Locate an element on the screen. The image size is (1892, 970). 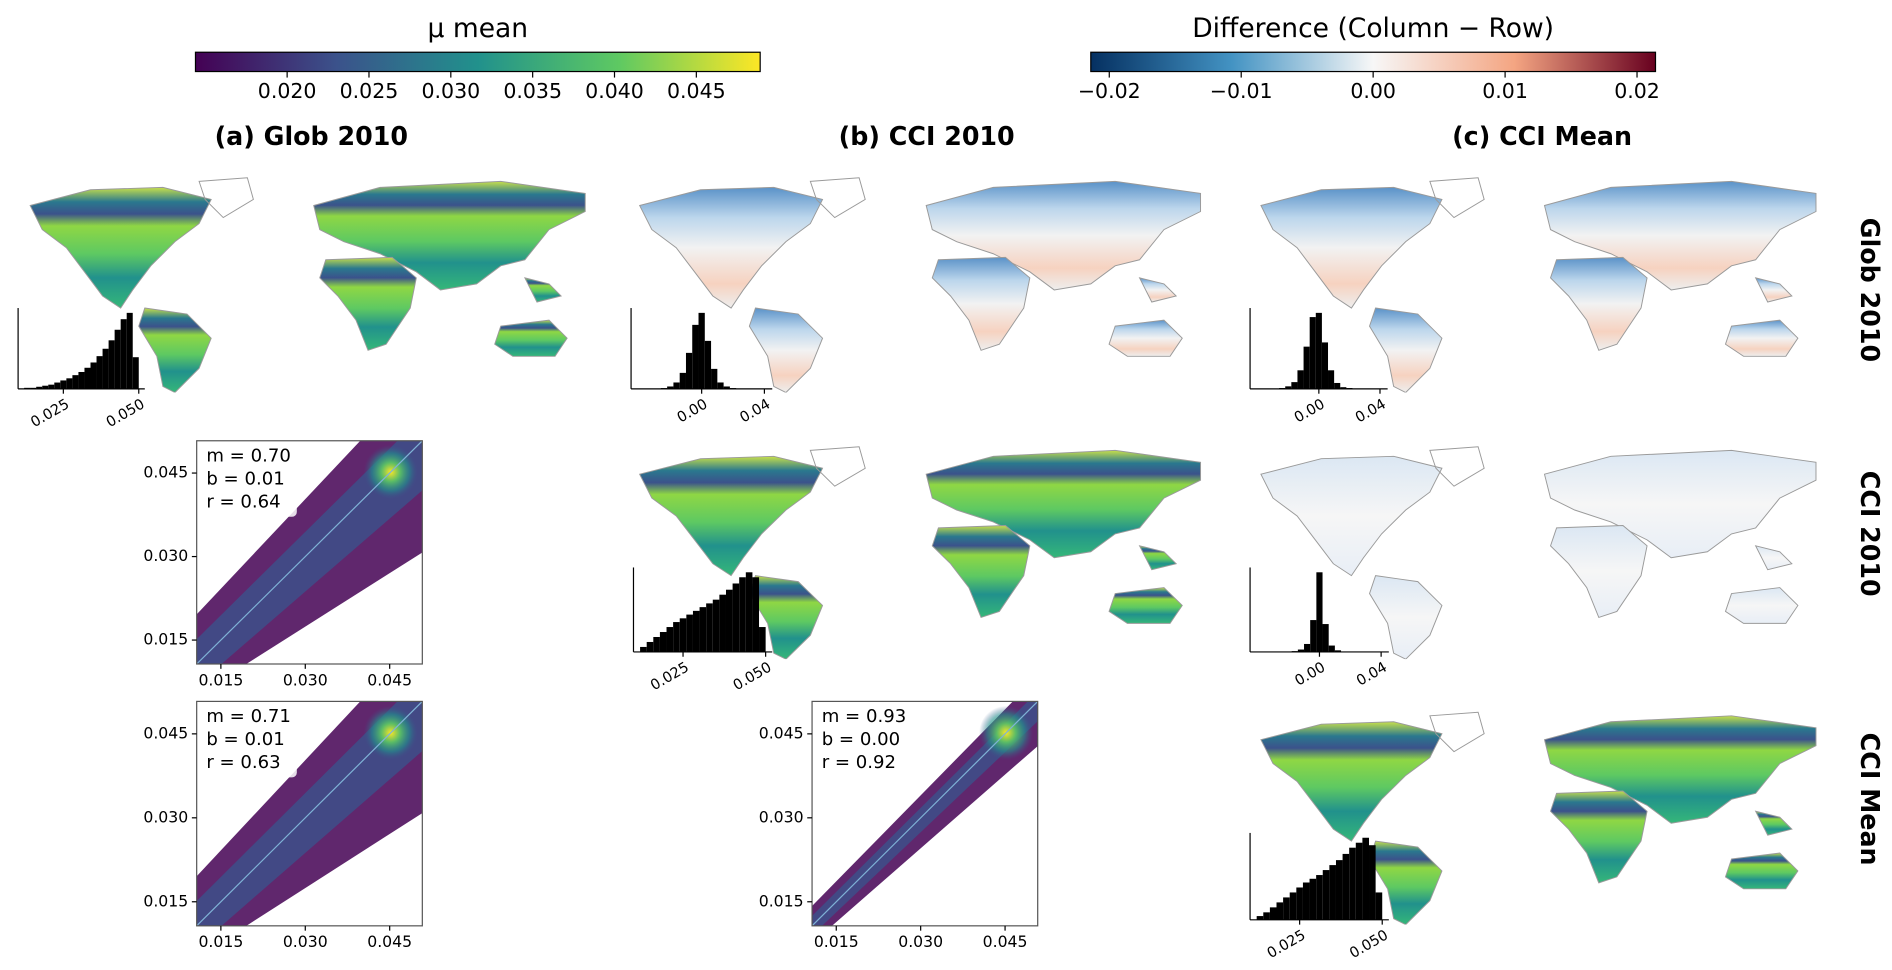
column-title: (c) CCI Mean is located at coordinates (1542, 136).